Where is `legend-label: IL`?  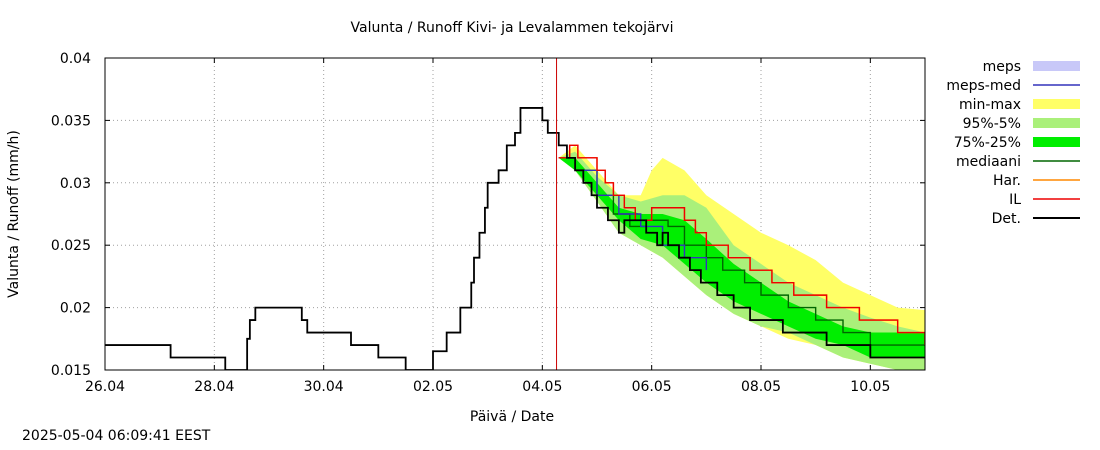
legend-label: IL is located at coordinates (1015, 200).